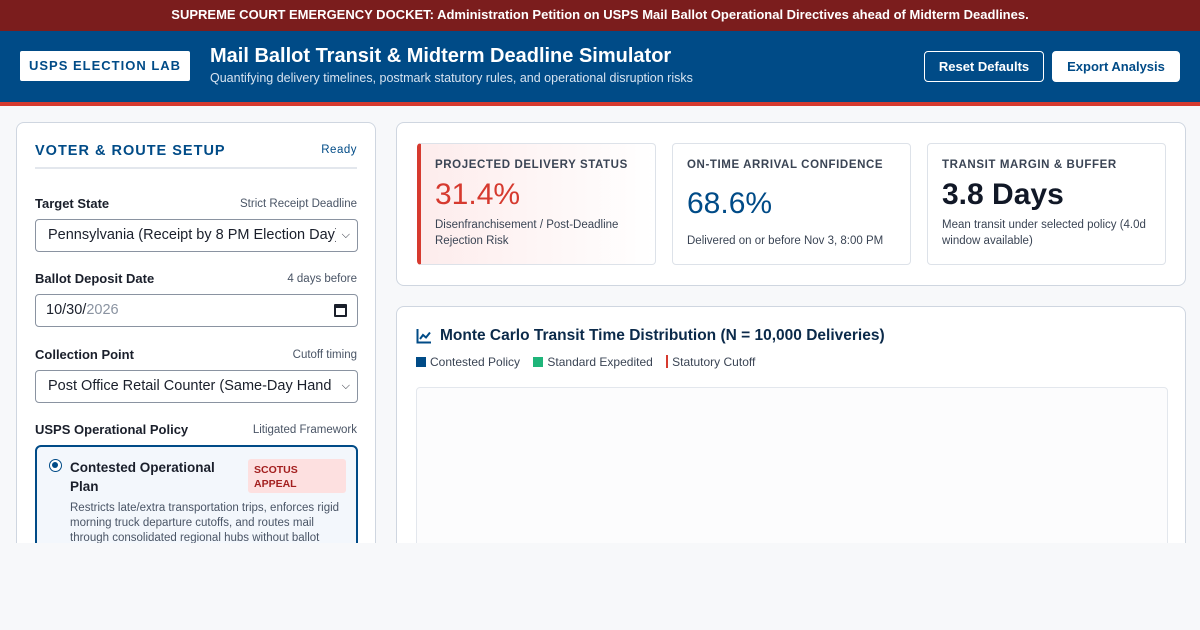  Describe the element at coordinates (475, 362) in the screenshot. I see `legend-label-contested: Contested Policy` at that location.